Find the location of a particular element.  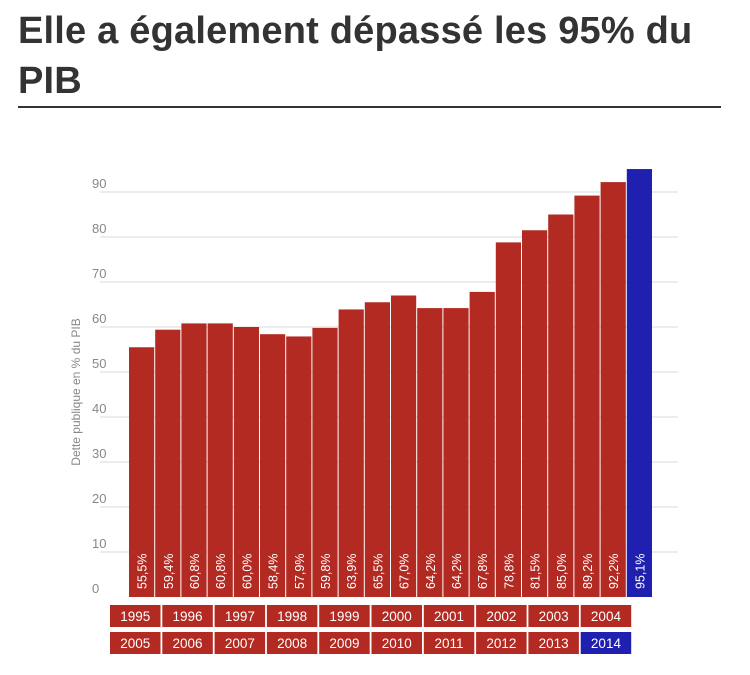

year-legend-cell-2010 is located at coordinates (396, 643).